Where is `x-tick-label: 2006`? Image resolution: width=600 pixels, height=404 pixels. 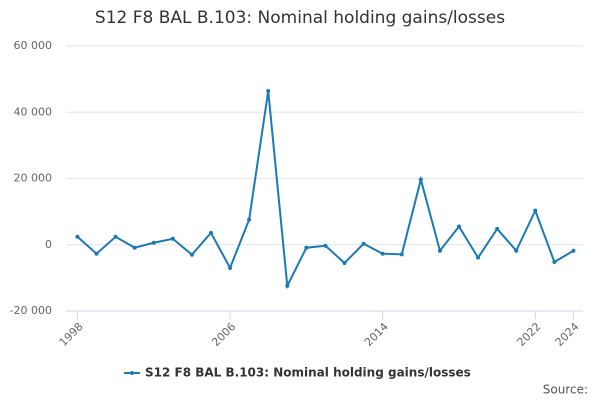
x-tick-label: 2006 is located at coordinates (223, 334).